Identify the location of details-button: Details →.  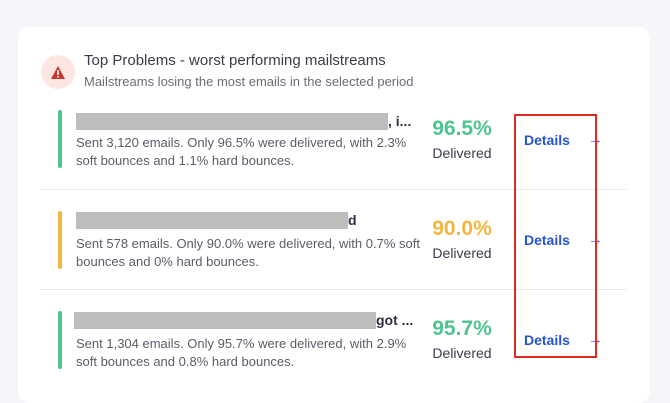
(563, 339).